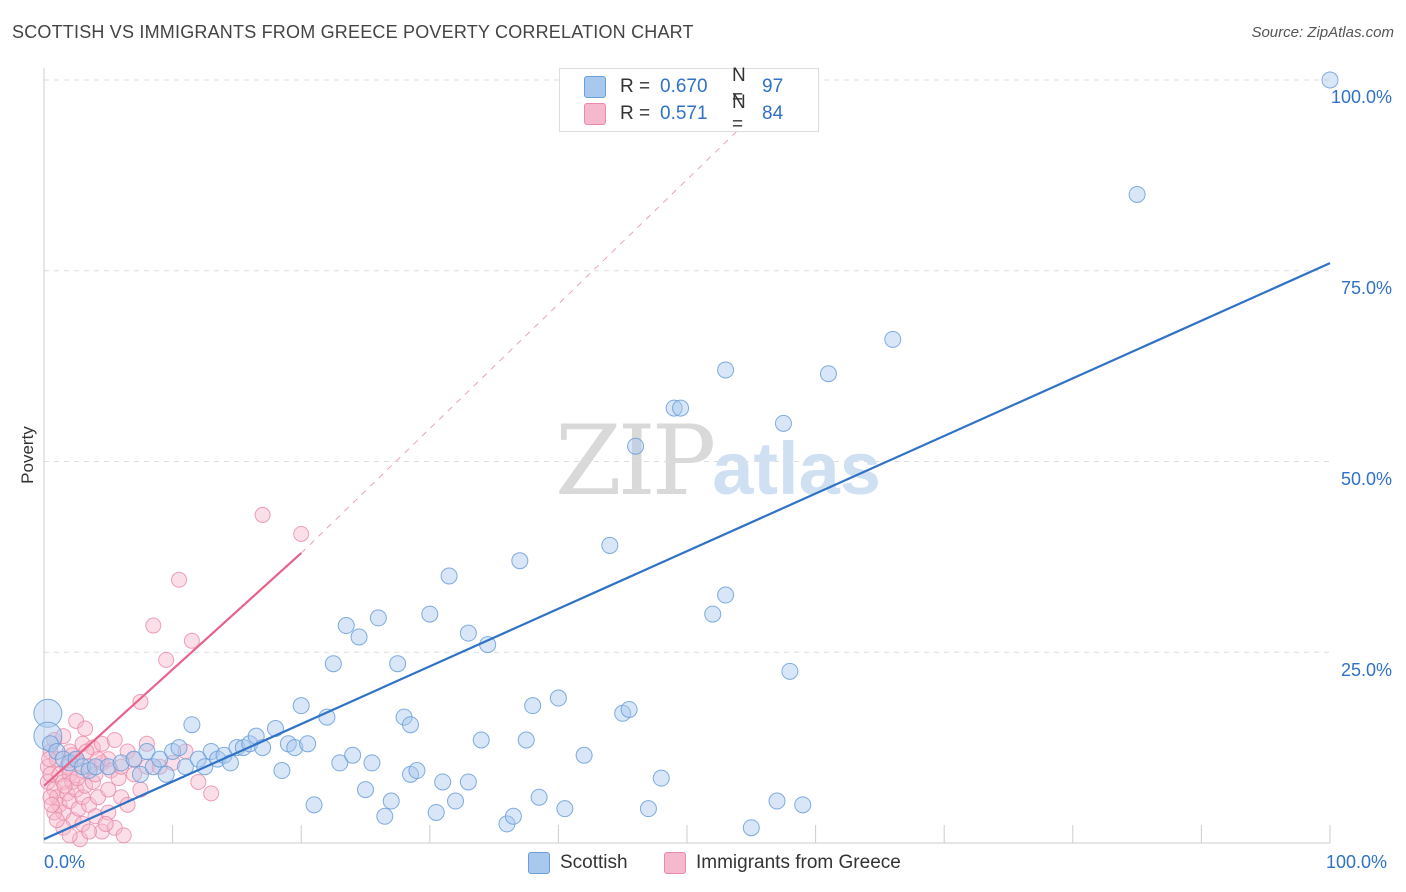 This screenshot has height=892, width=1406. What do you see at coordinates (773, 86) in the screenshot?
I see `n-value: 97` at bounding box center [773, 86].